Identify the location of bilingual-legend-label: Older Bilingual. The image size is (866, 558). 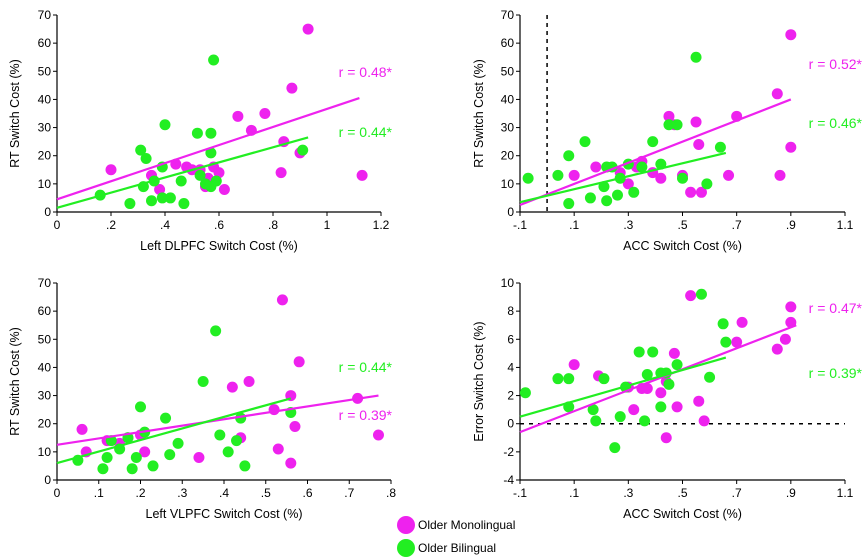
(457, 548).